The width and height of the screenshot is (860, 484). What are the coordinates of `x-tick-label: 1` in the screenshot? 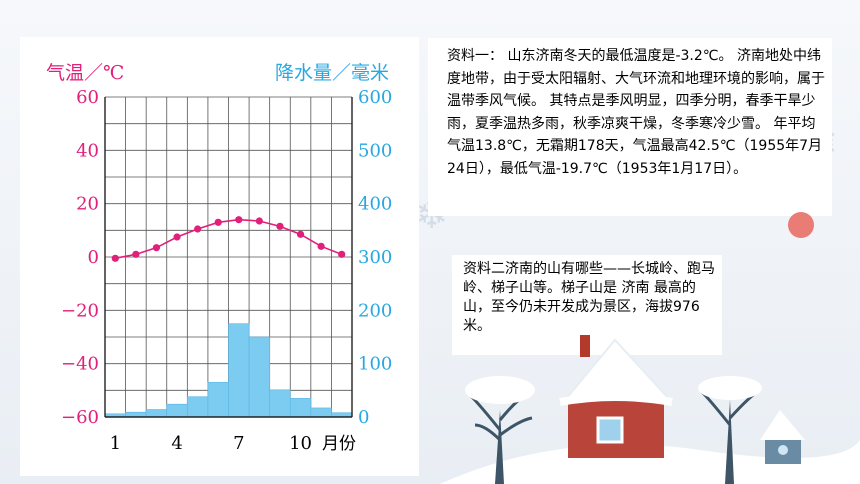 It's located at (115, 443).